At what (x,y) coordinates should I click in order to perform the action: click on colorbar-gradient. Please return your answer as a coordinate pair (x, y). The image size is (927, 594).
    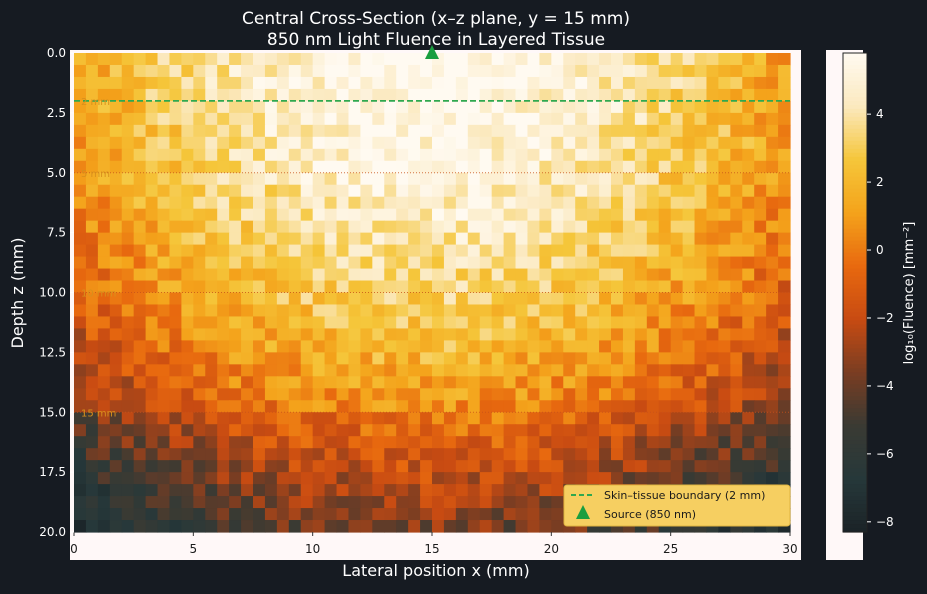
    Looking at the image, I should click on (855, 292).